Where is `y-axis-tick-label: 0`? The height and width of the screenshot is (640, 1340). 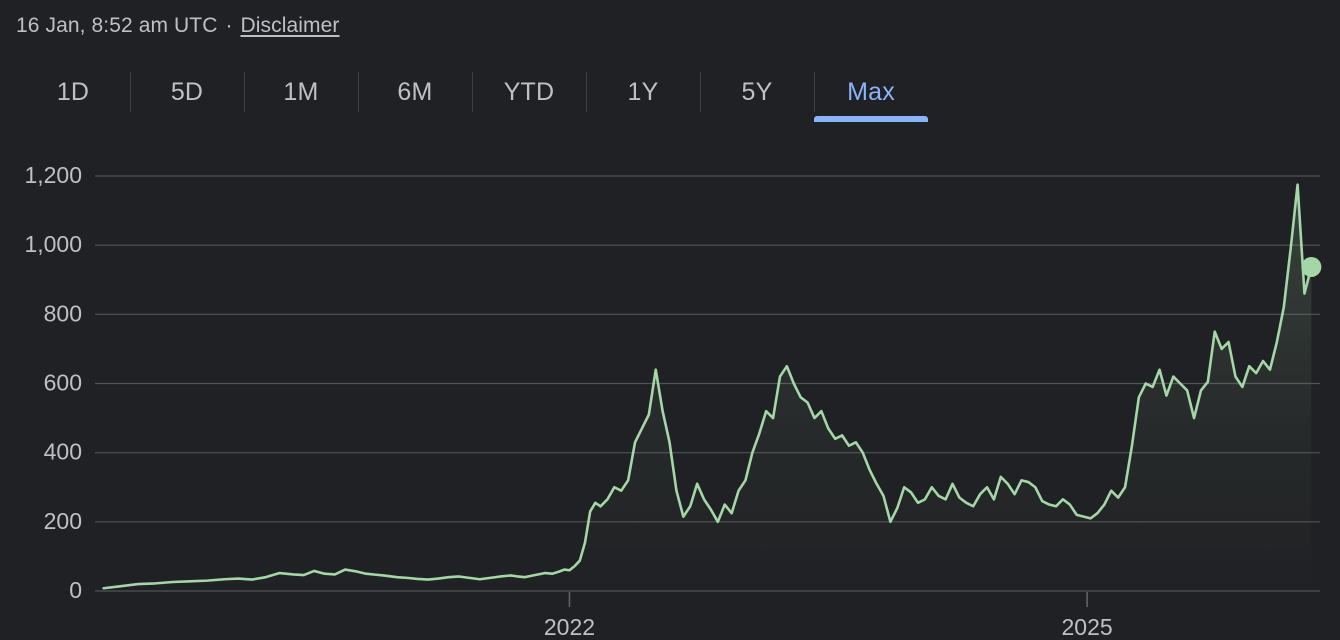
y-axis-tick-label: 0 is located at coordinates (75, 590).